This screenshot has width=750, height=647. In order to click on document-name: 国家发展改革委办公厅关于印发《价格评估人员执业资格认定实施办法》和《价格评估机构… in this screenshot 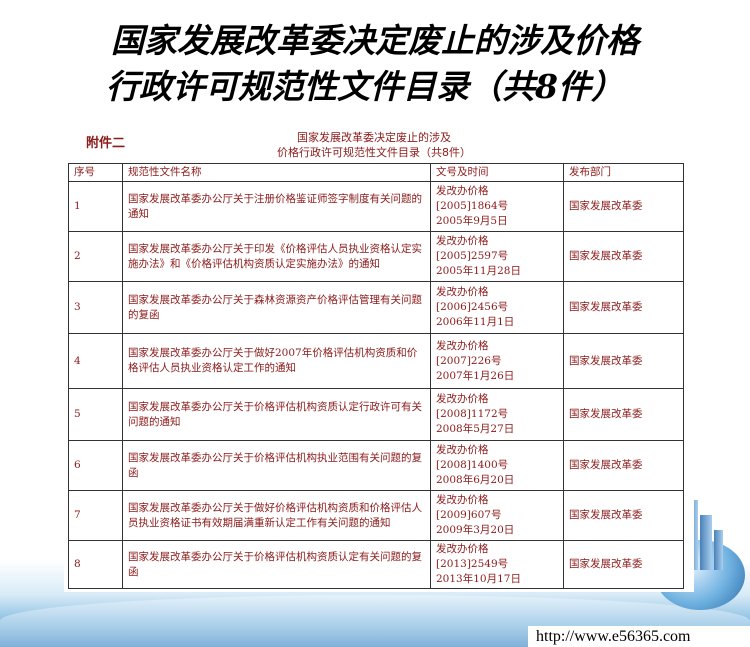, I will do `click(276, 256)`.